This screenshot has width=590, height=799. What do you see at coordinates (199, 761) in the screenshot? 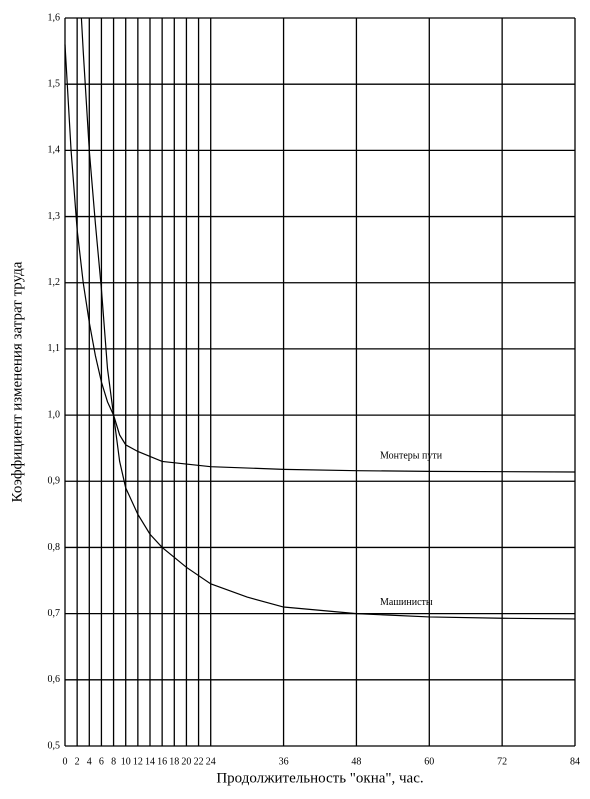
I see `x-tick-label: 22` at bounding box center [199, 761].